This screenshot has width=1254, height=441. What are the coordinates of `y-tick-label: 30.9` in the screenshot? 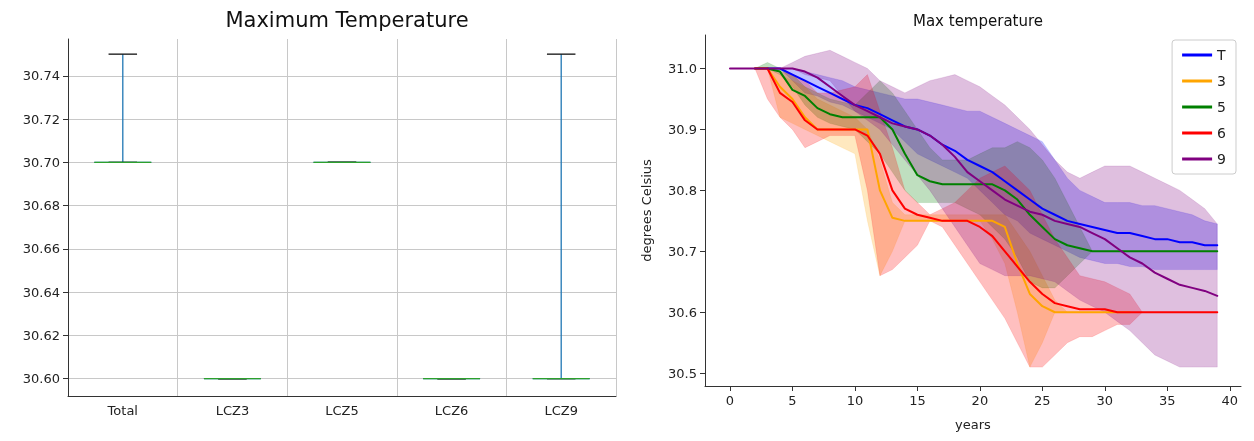 It's located at (682, 129).